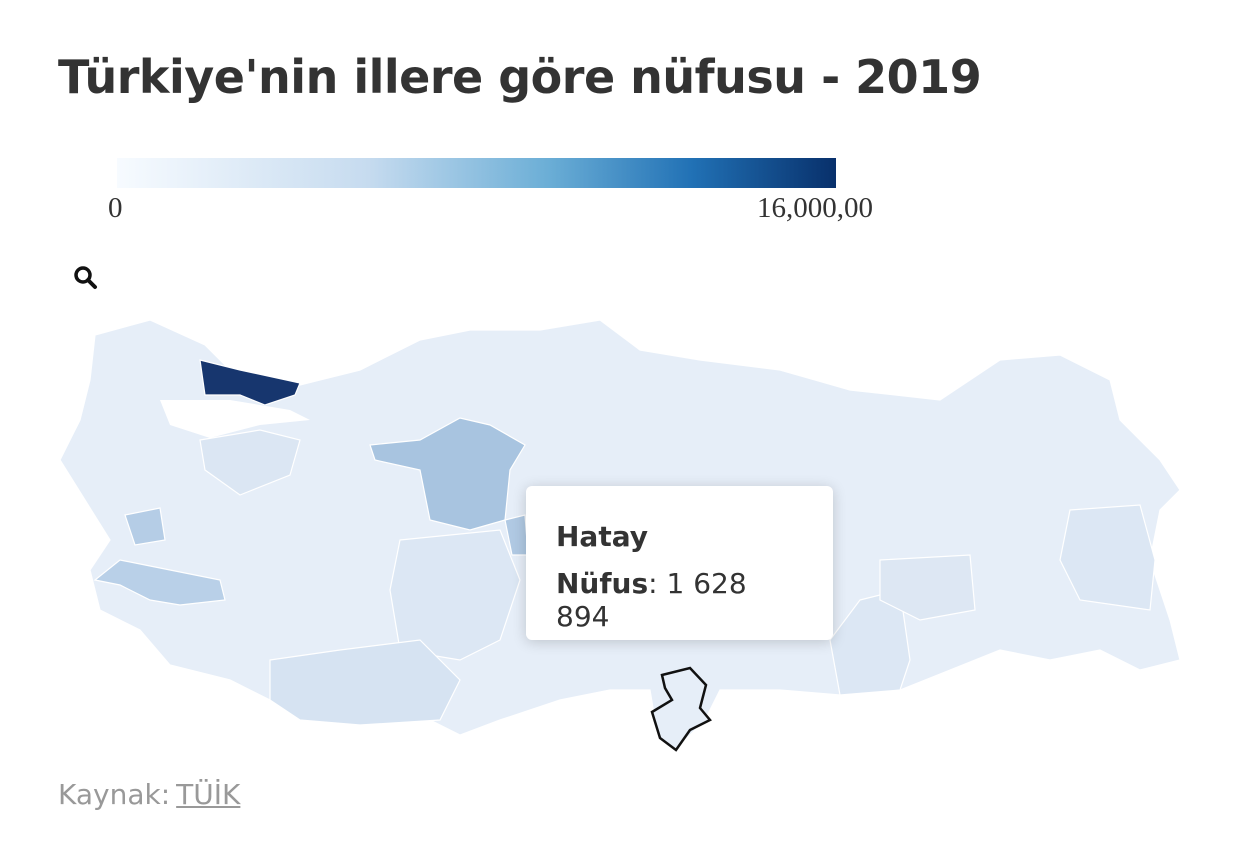  Describe the element at coordinates (679, 563) in the screenshot. I see `tooltip: Hatay Nüfus: 1 628 894` at that location.